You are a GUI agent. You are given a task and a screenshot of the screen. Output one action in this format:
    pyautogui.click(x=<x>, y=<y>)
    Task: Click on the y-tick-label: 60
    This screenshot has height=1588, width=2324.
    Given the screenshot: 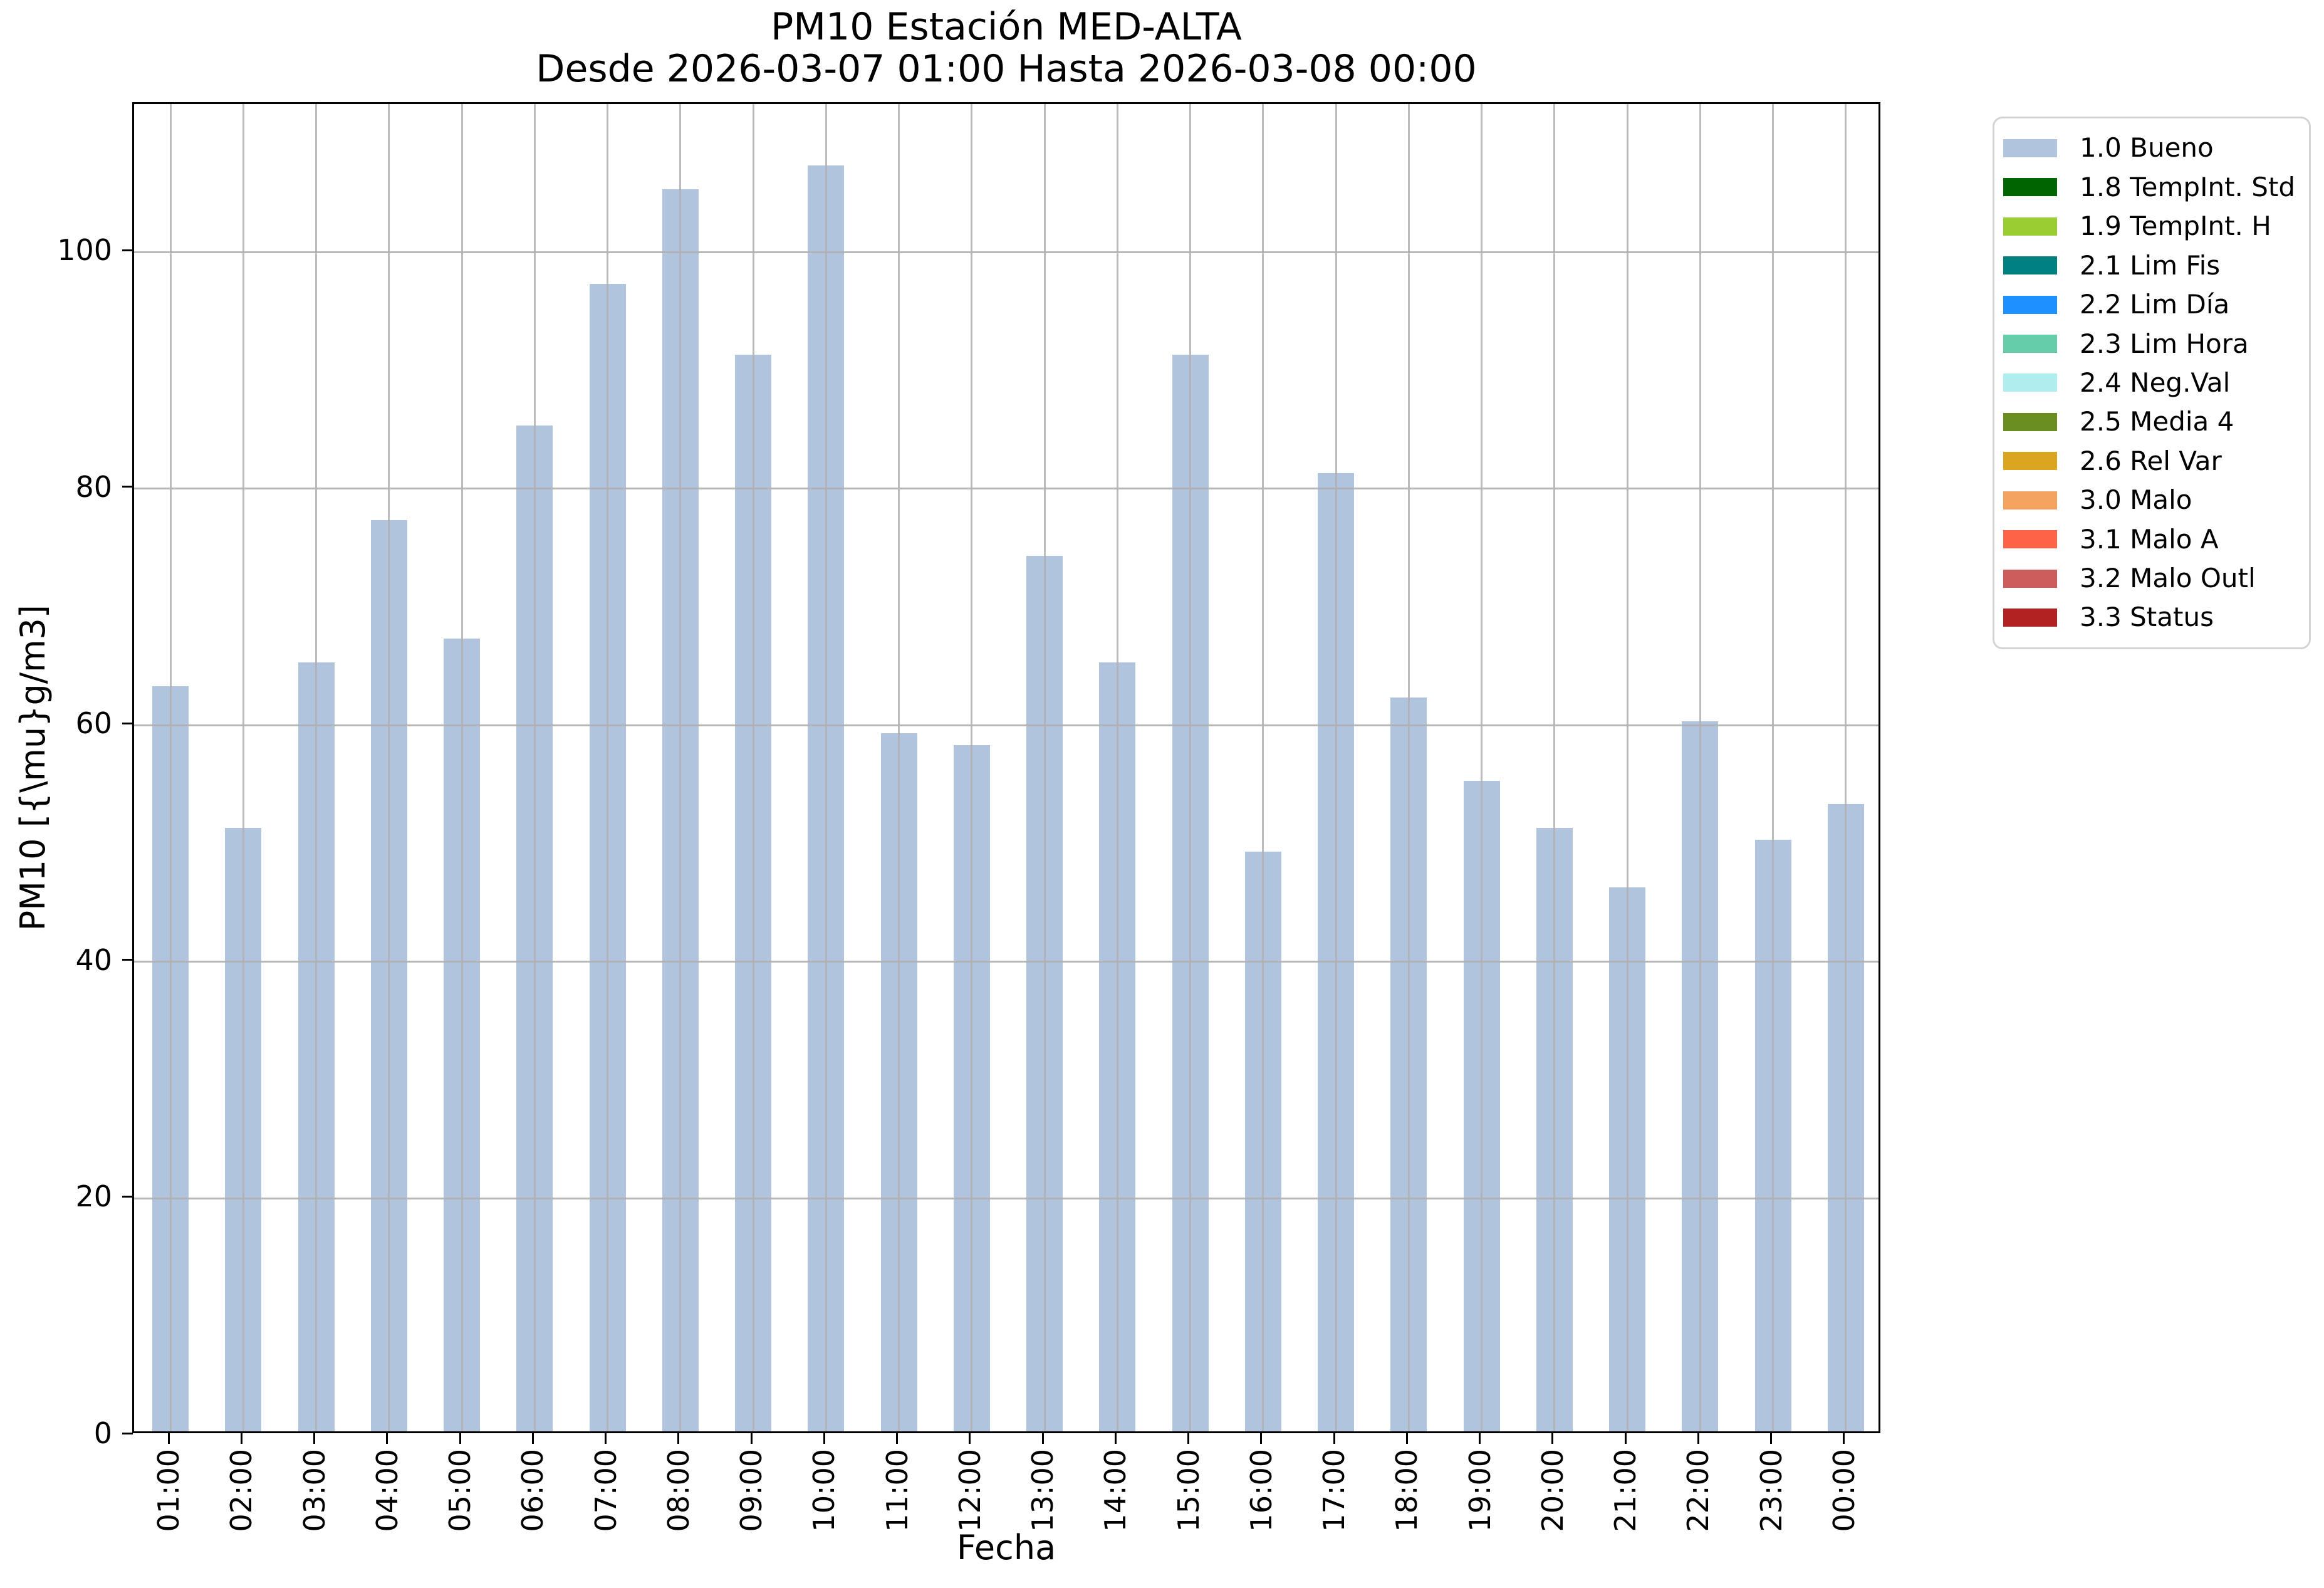 What is the action you would take?
    pyautogui.click(x=93, y=723)
    